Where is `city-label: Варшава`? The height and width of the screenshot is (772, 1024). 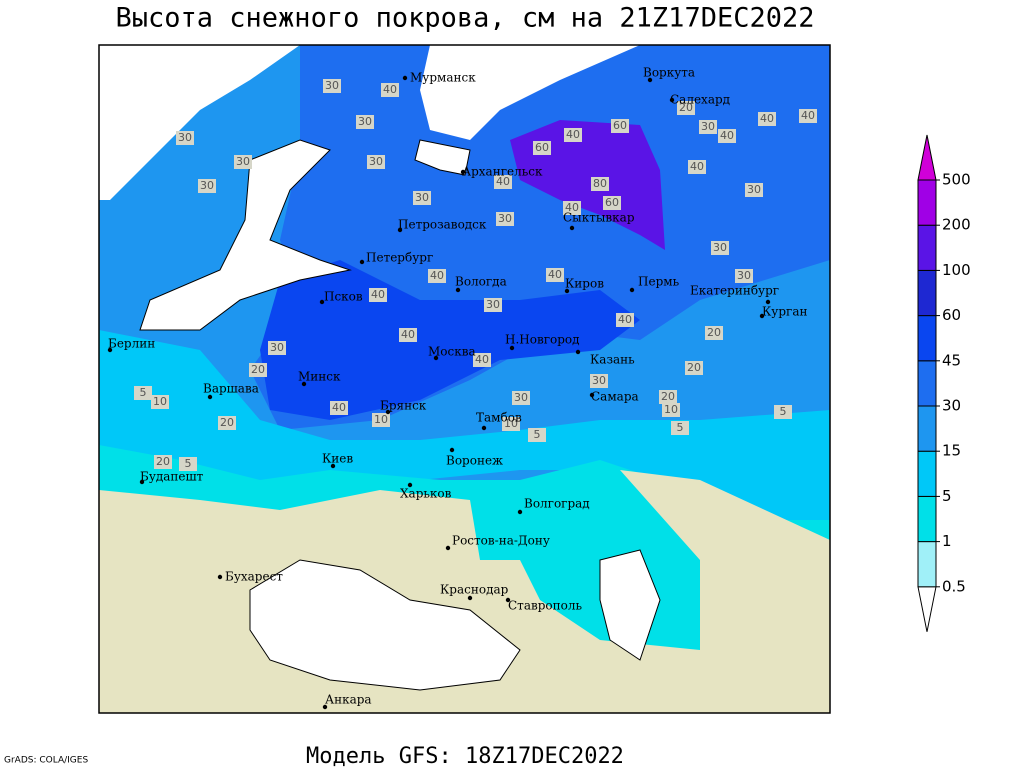
city-label: Варшава is located at coordinates (231, 389).